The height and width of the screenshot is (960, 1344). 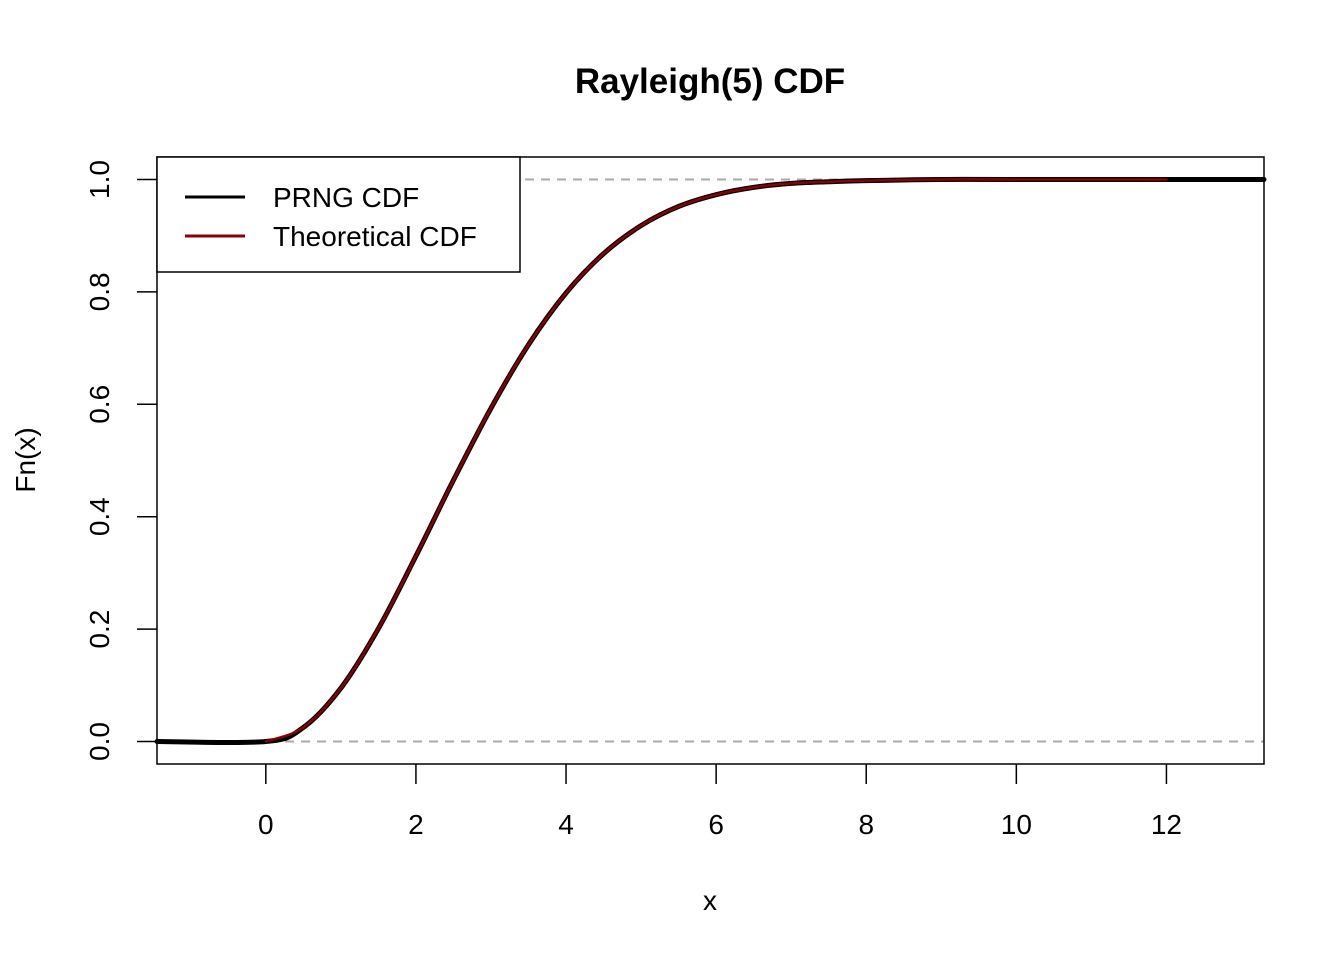 I want to click on y-tick-label-0: 0.0, so click(x=99, y=741).